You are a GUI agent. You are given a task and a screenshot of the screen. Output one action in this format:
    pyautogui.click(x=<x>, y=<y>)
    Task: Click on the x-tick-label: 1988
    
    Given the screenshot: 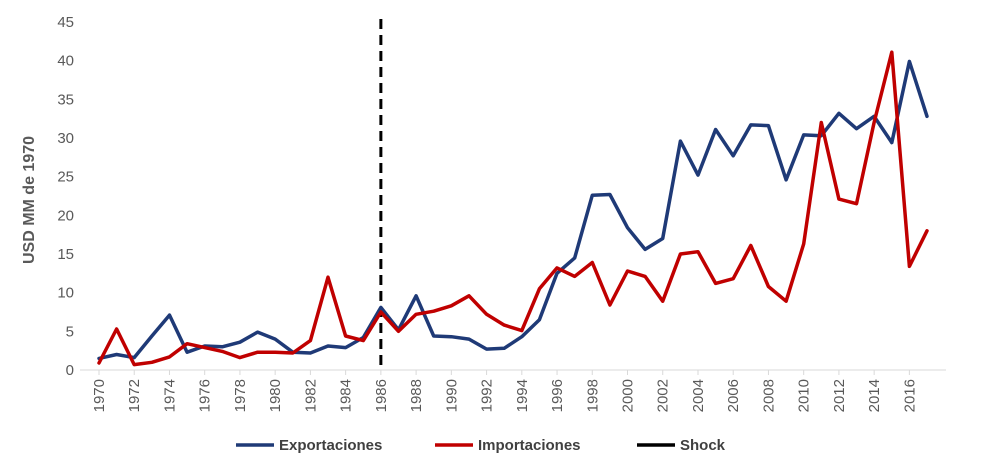 What is the action you would take?
    pyautogui.click(x=416, y=395)
    